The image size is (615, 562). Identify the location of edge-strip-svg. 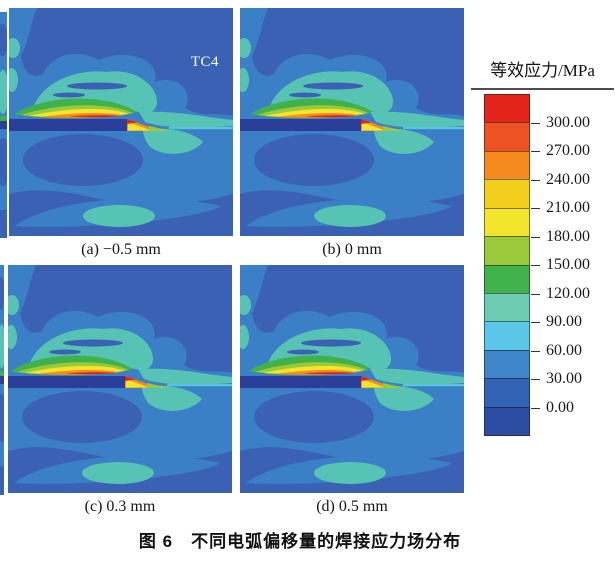
(2, 380).